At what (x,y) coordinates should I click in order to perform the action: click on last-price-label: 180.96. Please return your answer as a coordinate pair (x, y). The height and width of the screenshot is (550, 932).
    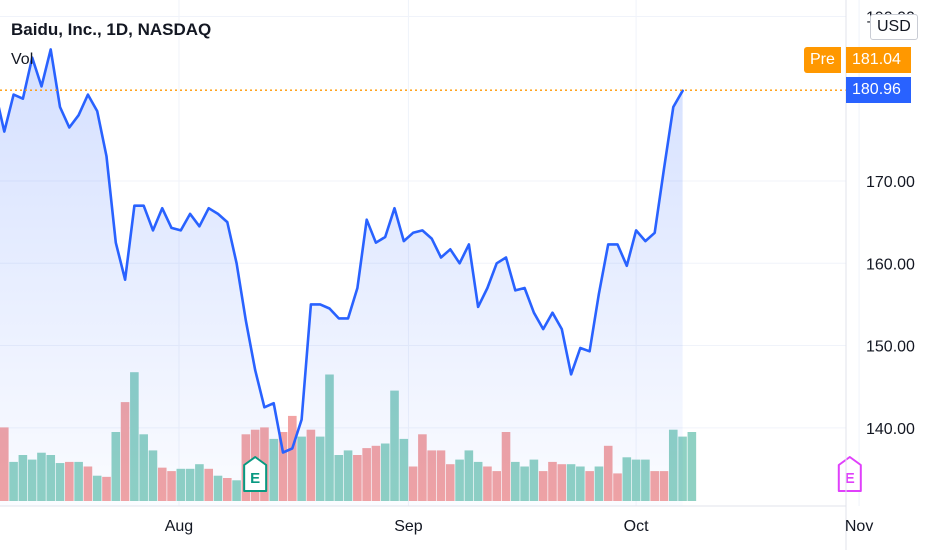
    Looking at the image, I should click on (878, 90).